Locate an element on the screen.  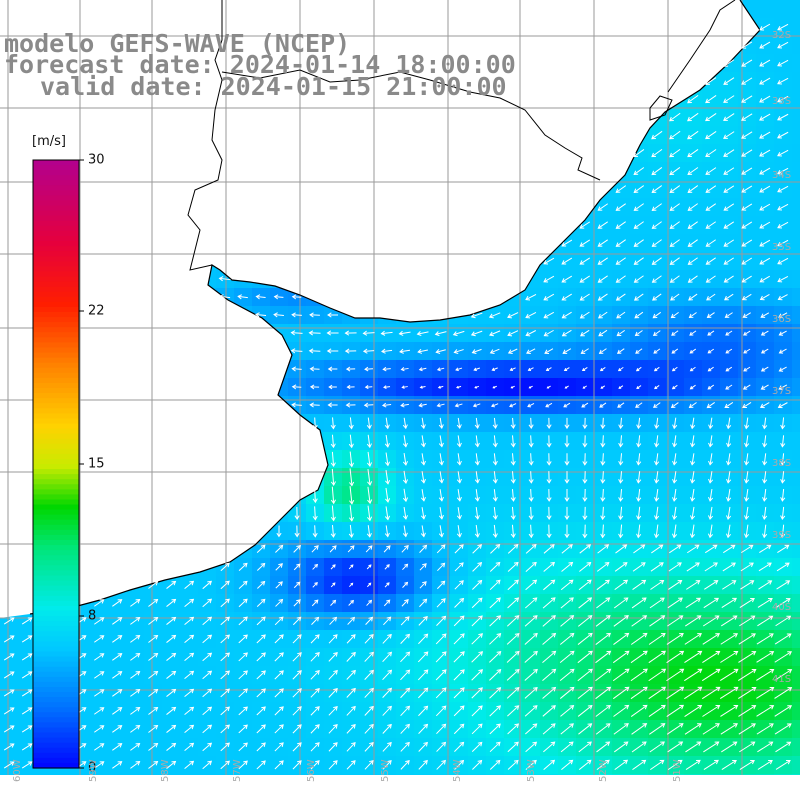
colorbar-units-label: [m/s] is located at coordinates (49, 141).